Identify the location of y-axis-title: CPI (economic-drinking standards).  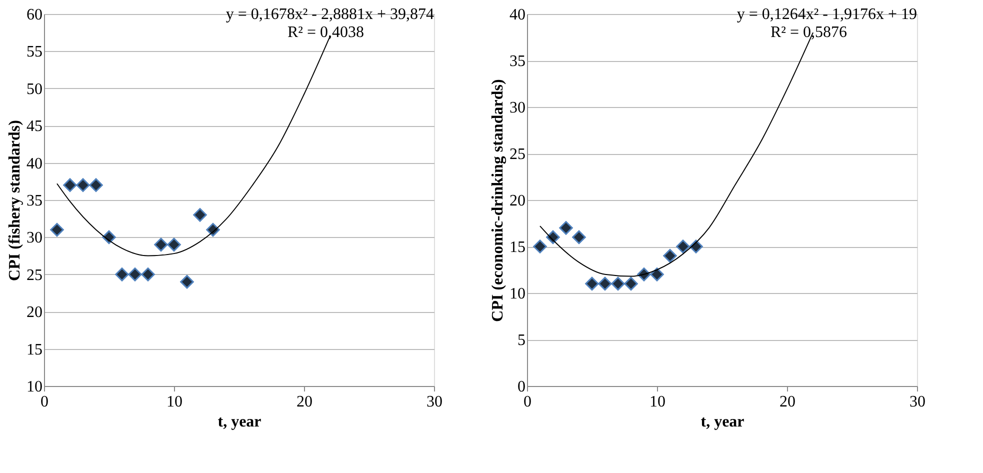
(498, 200).